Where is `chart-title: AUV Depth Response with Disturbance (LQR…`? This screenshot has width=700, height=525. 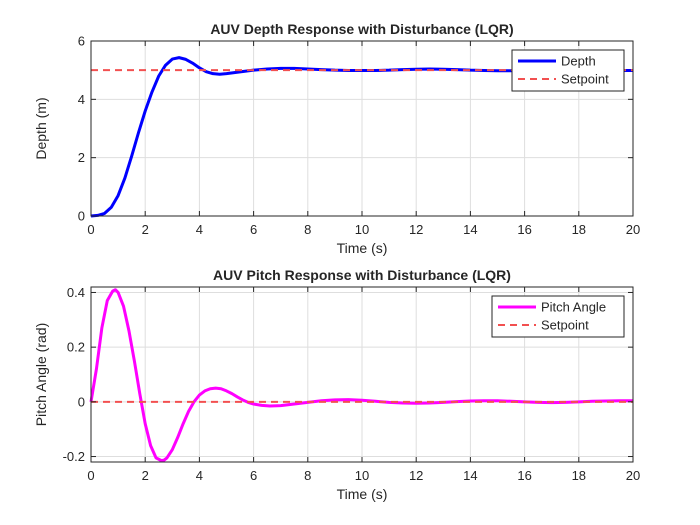
chart-title: AUV Depth Response with Disturbance (LQR… is located at coordinates (361, 29).